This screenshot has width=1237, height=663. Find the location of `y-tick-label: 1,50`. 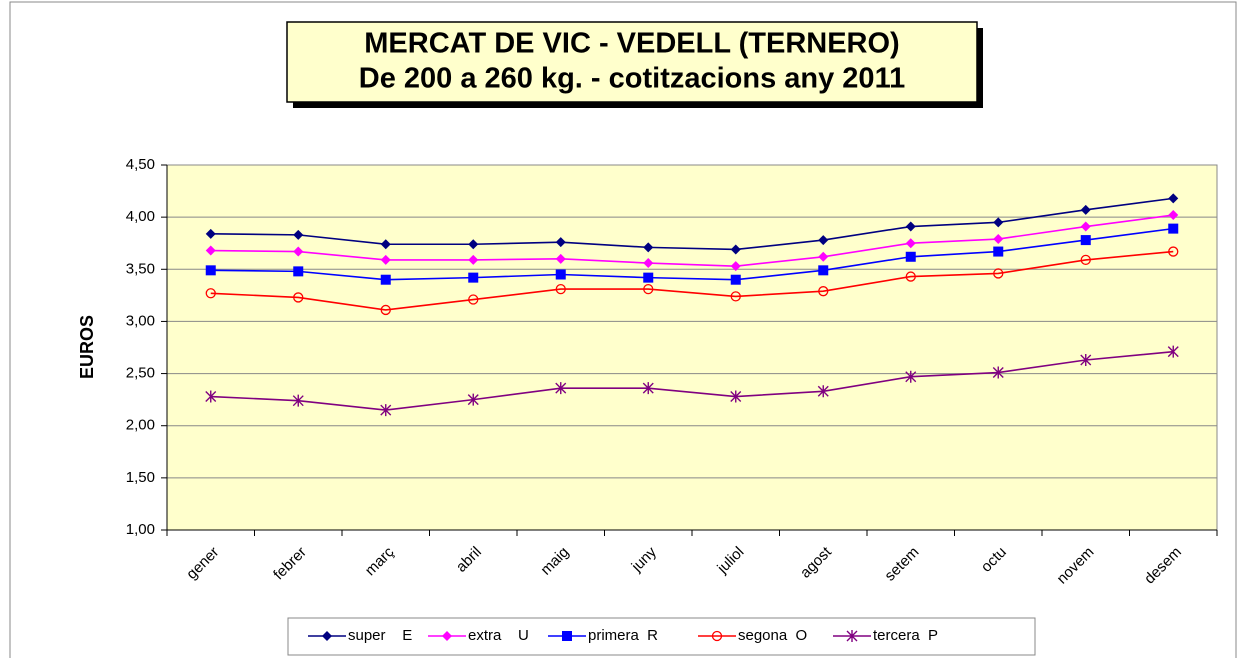

y-tick-label: 1,50 is located at coordinates (140, 477).